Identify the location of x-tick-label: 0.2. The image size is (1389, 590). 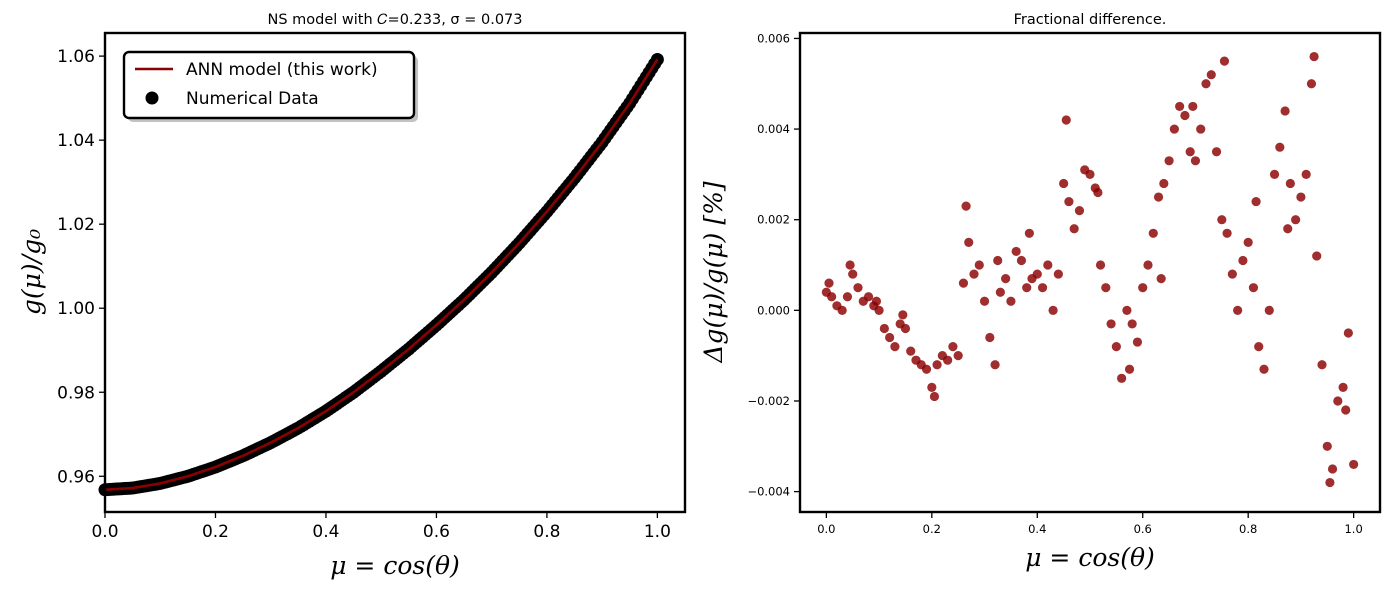
(215, 532).